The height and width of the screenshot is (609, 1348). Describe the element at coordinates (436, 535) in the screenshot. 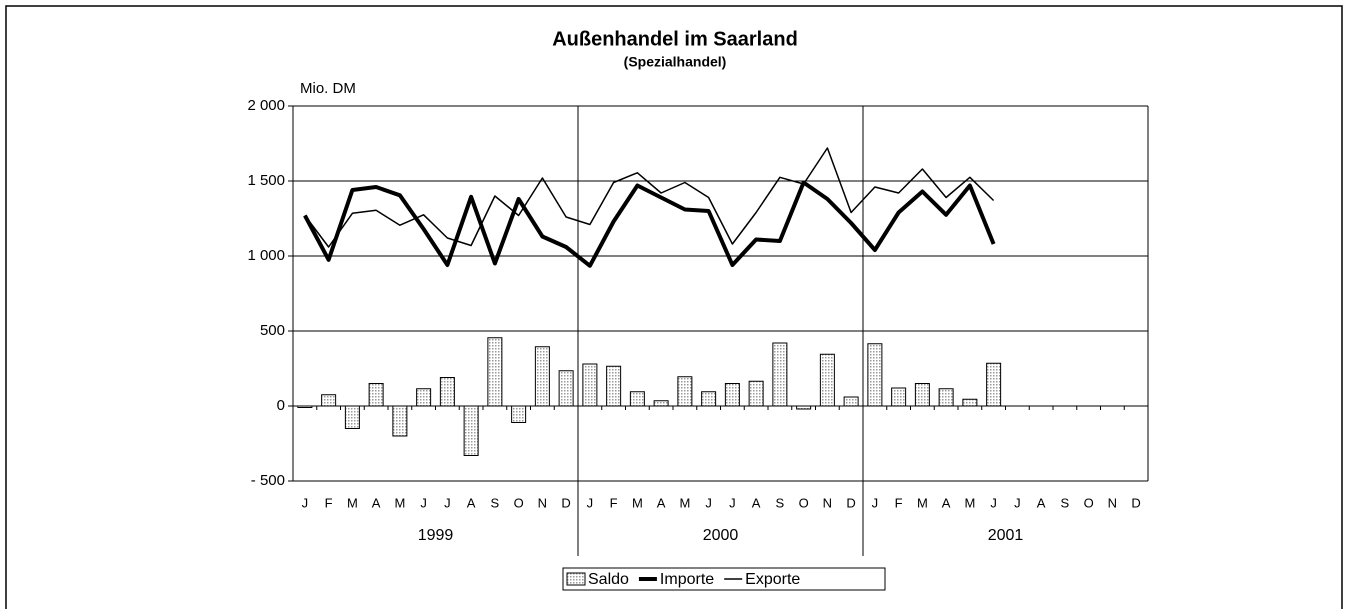

I see `group-label: 1999` at that location.